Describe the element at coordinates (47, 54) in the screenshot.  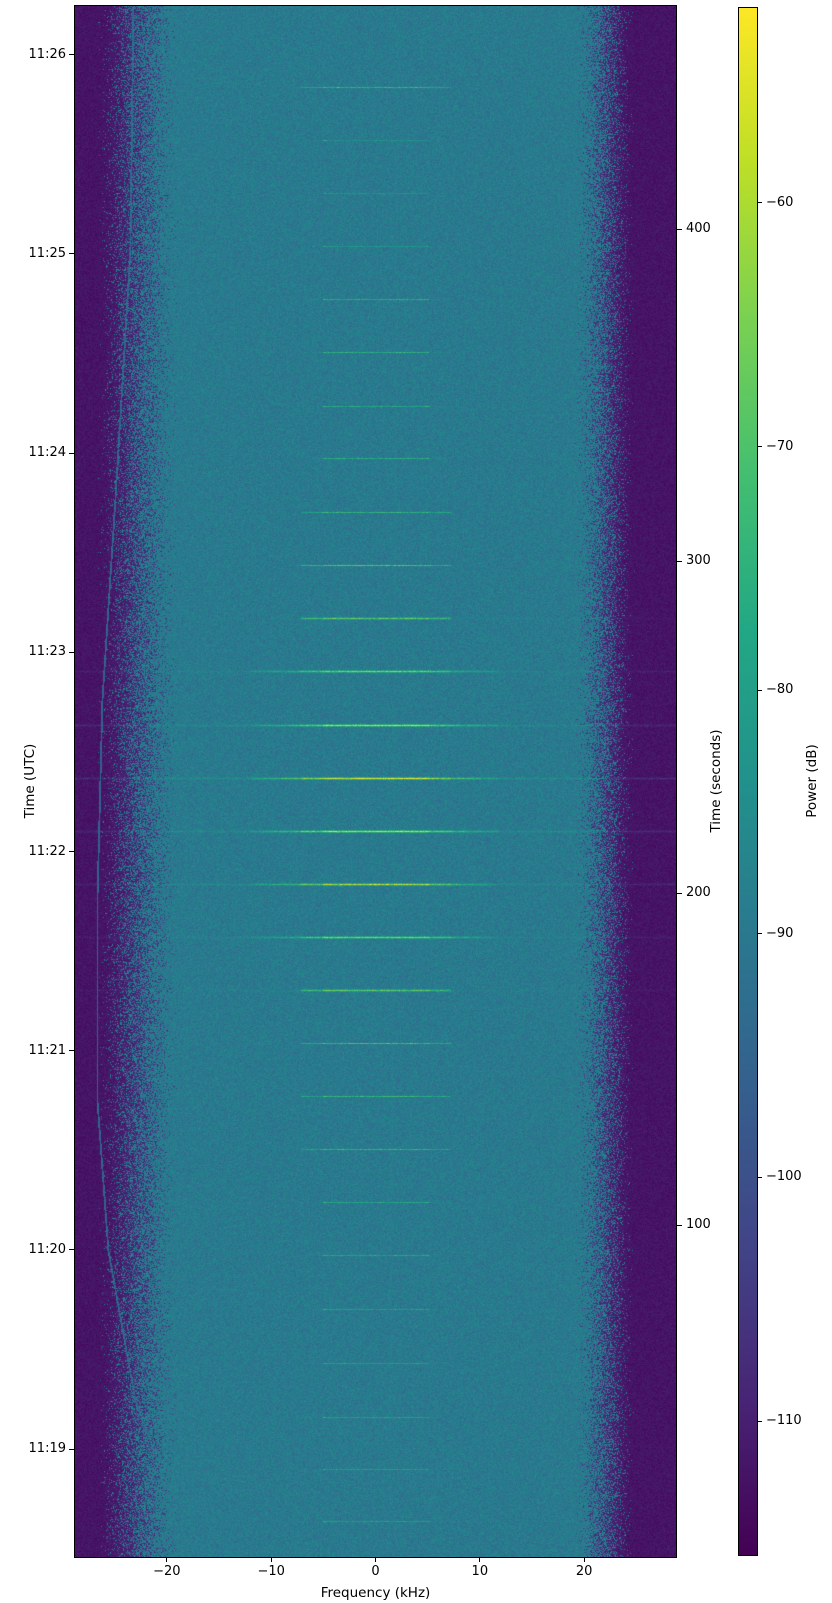
I see `y-tick-utc-label: 11:26` at that location.